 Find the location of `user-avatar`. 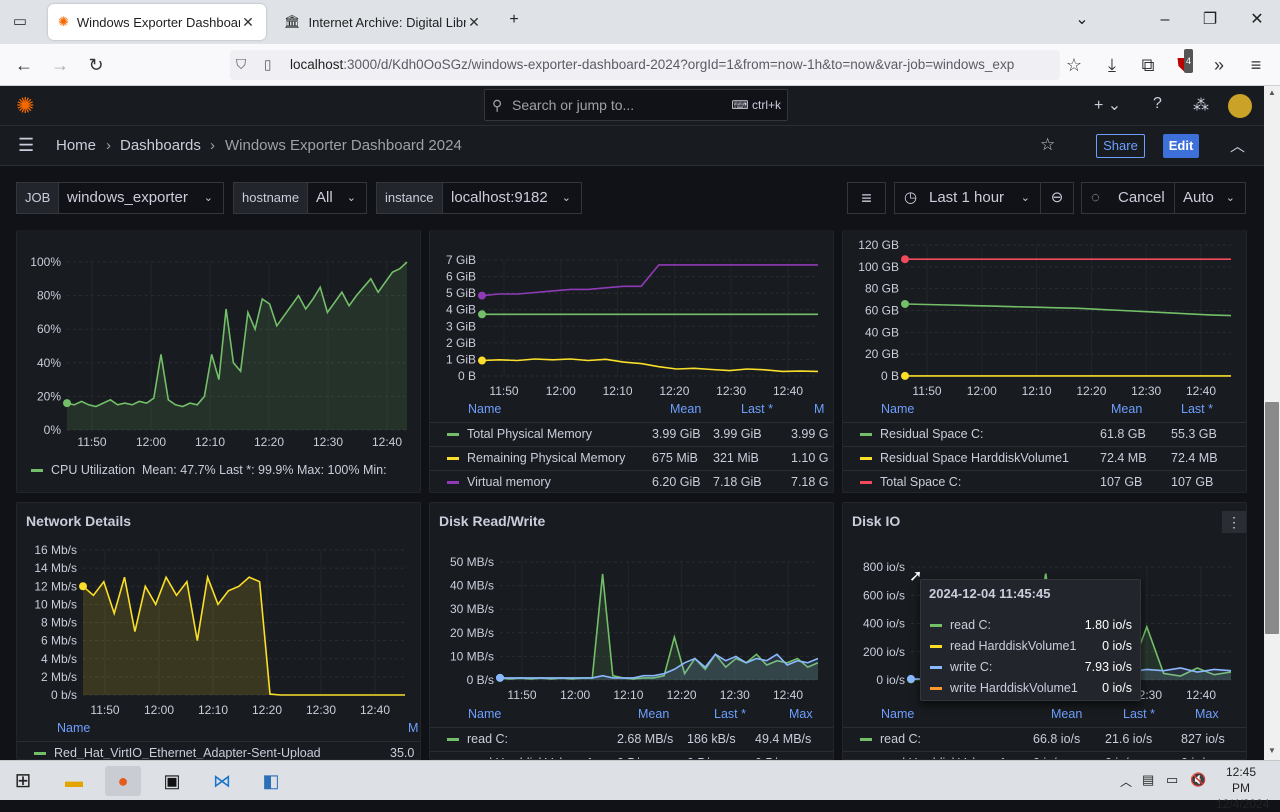

user-avatar is located at coordinates (1240, 106).